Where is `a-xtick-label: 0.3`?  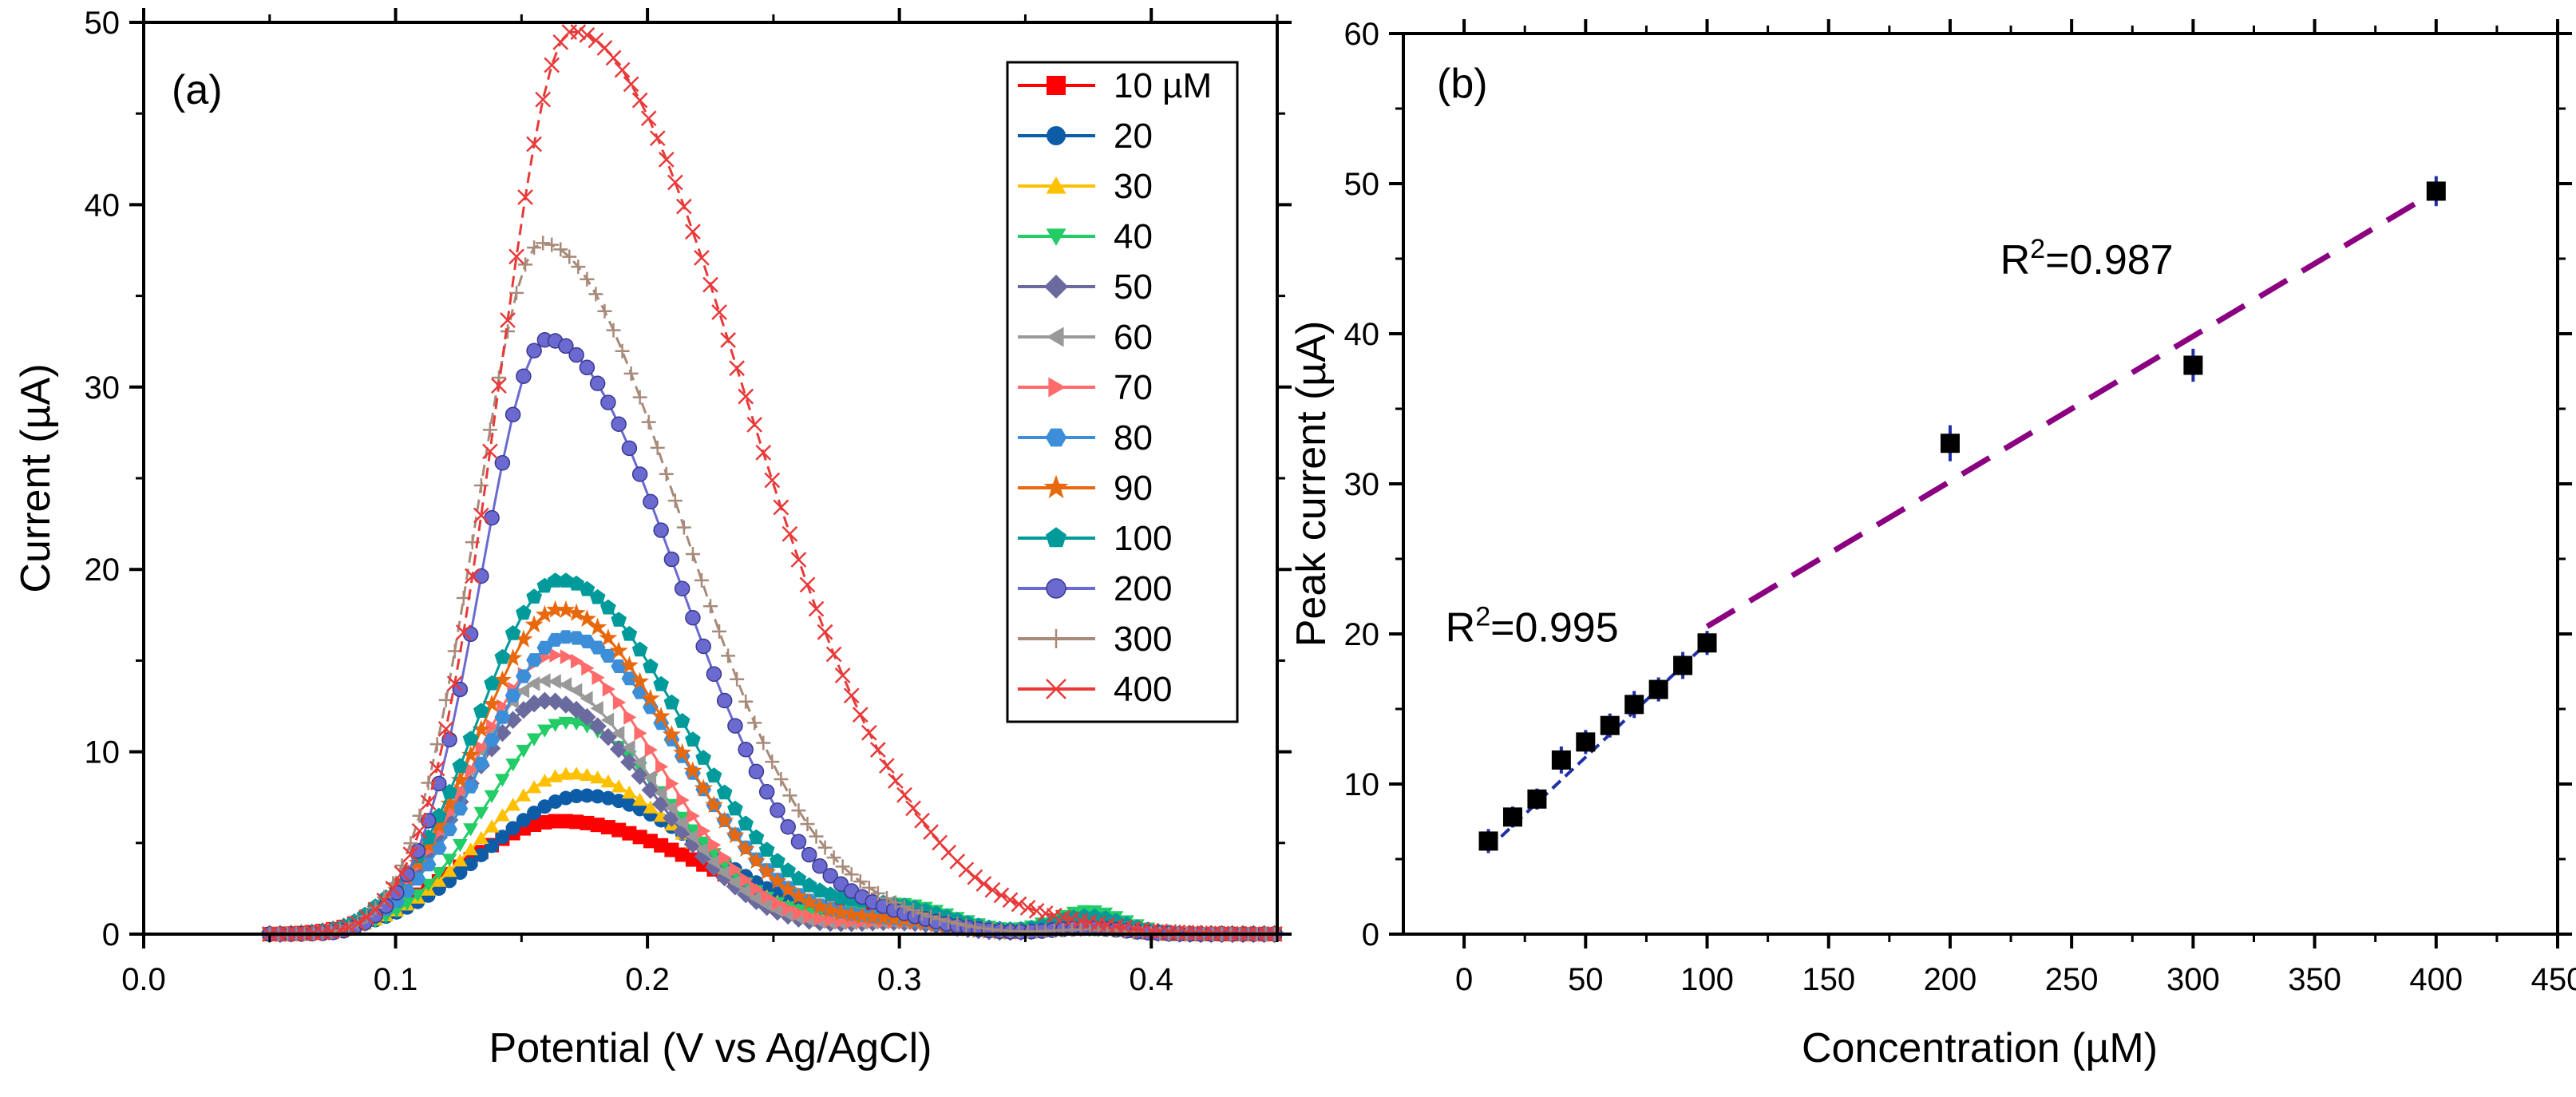
a-xtick-label: 0.3 is located at coordinates (900, 979).